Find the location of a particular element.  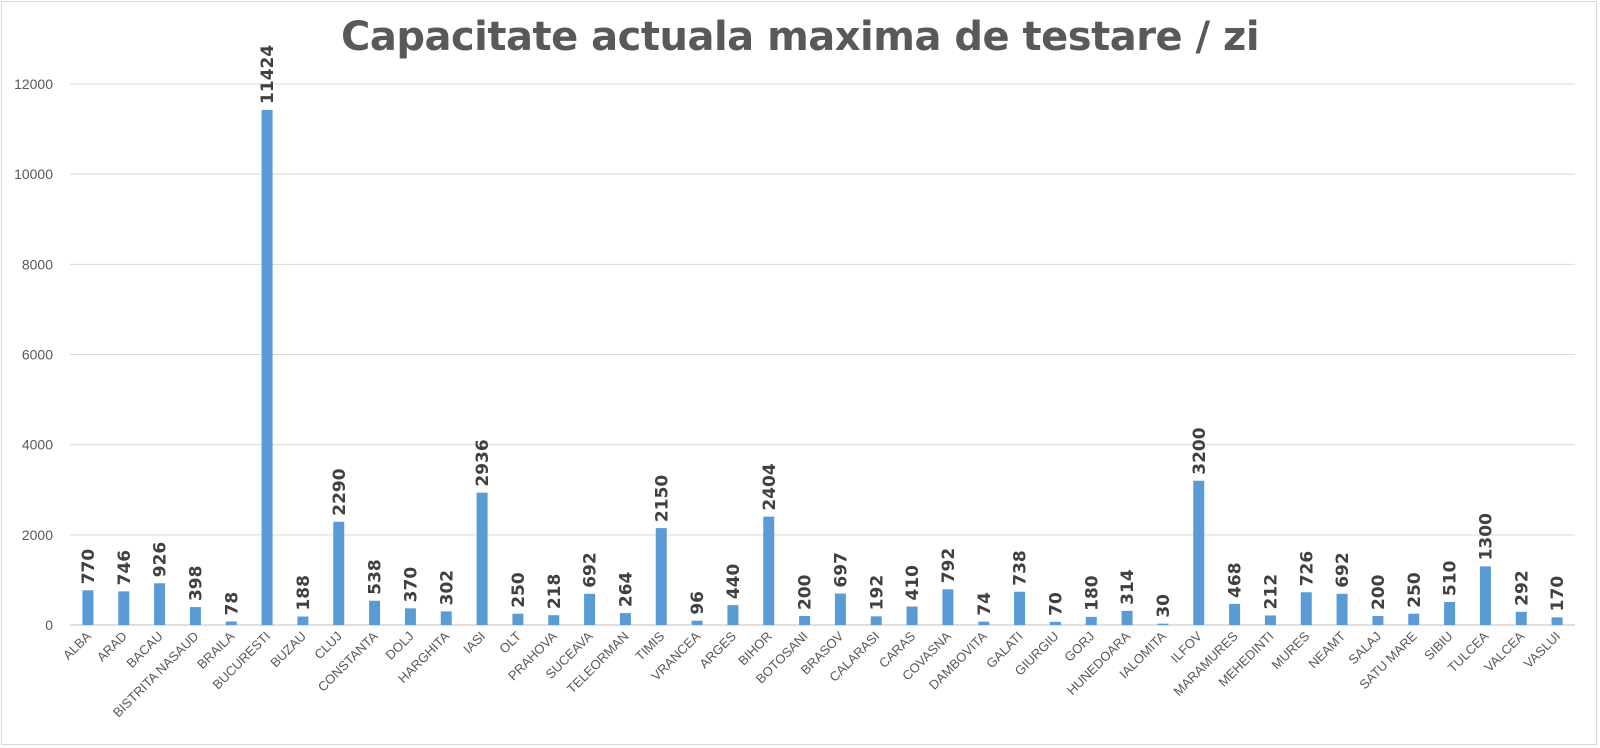

category-label: NEAMT is located at coordinates (1326, 649).